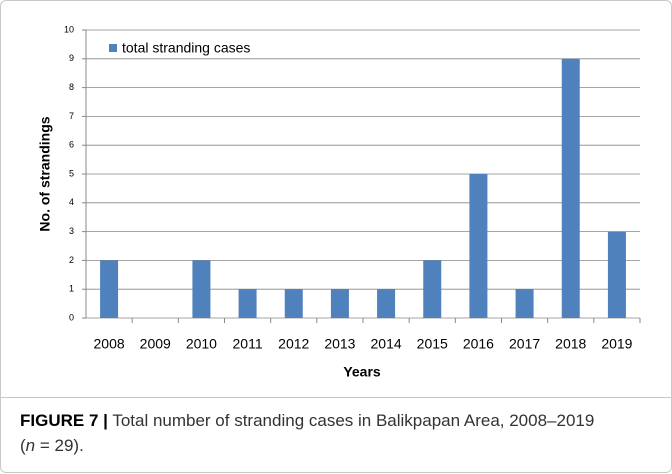 Image resolution: width=672 pixels, height=474 pixels. Describe the element at coordinates (71, 317) in the screenshot. I see `y-tick-label: 0` at that location.